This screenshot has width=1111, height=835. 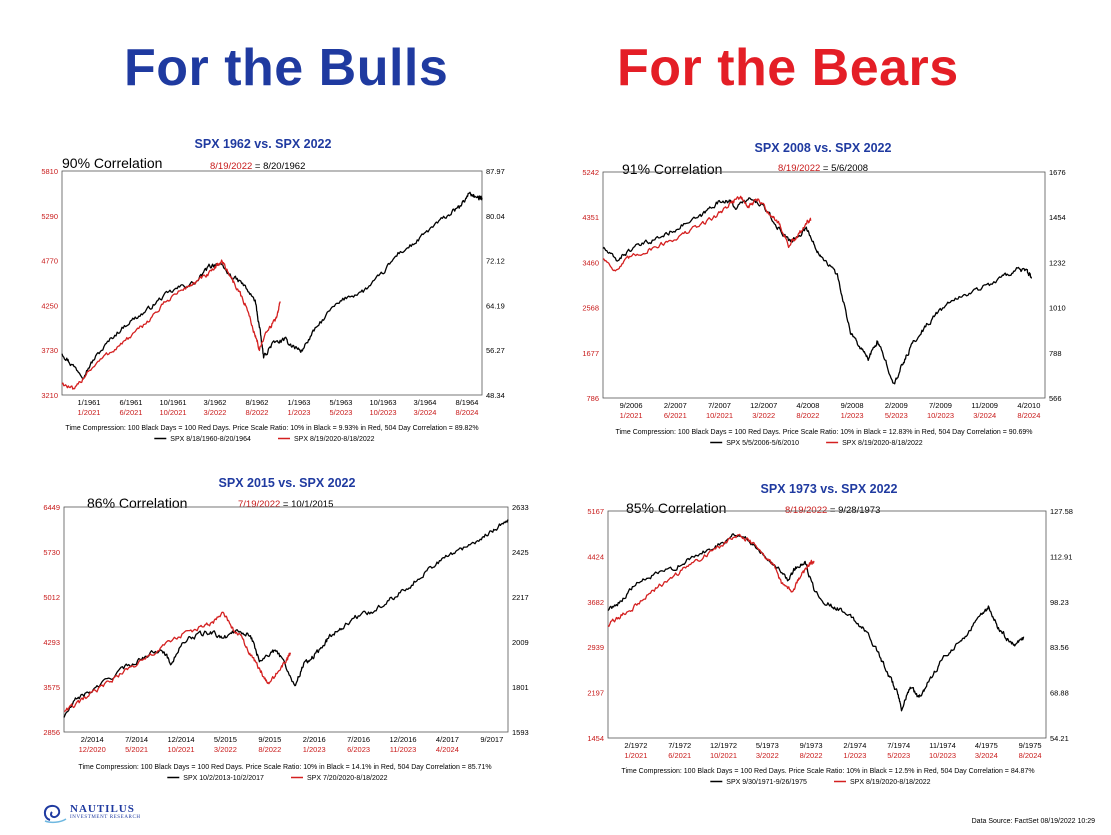 I want to click on right-axis-tick: 112.91, so click(x=1061, y=556).